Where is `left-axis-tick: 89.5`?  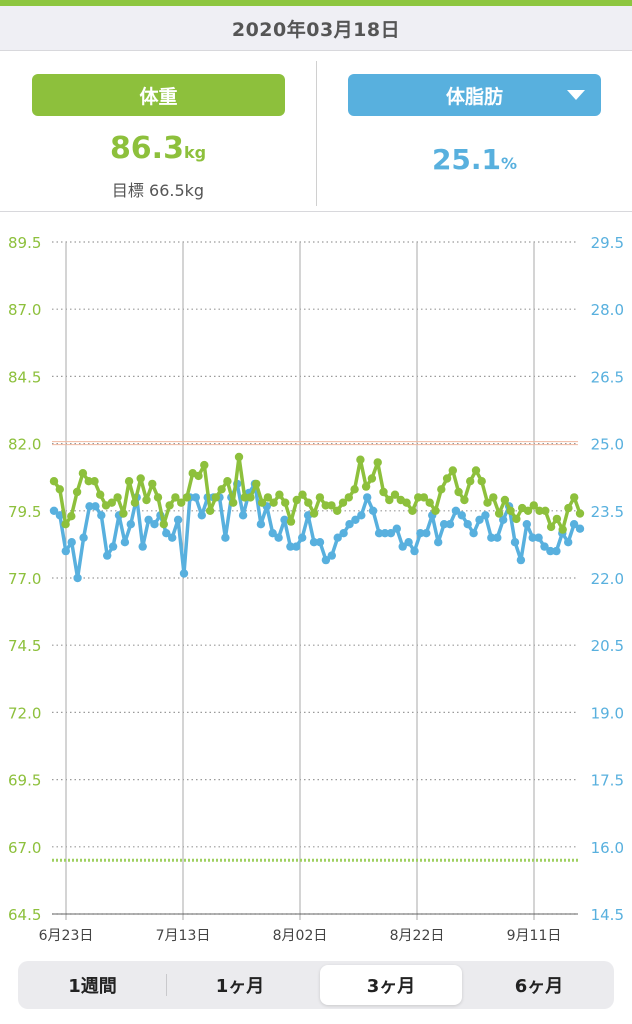 left-axis-tick: 89.5 is located at coordinates (24, 243).